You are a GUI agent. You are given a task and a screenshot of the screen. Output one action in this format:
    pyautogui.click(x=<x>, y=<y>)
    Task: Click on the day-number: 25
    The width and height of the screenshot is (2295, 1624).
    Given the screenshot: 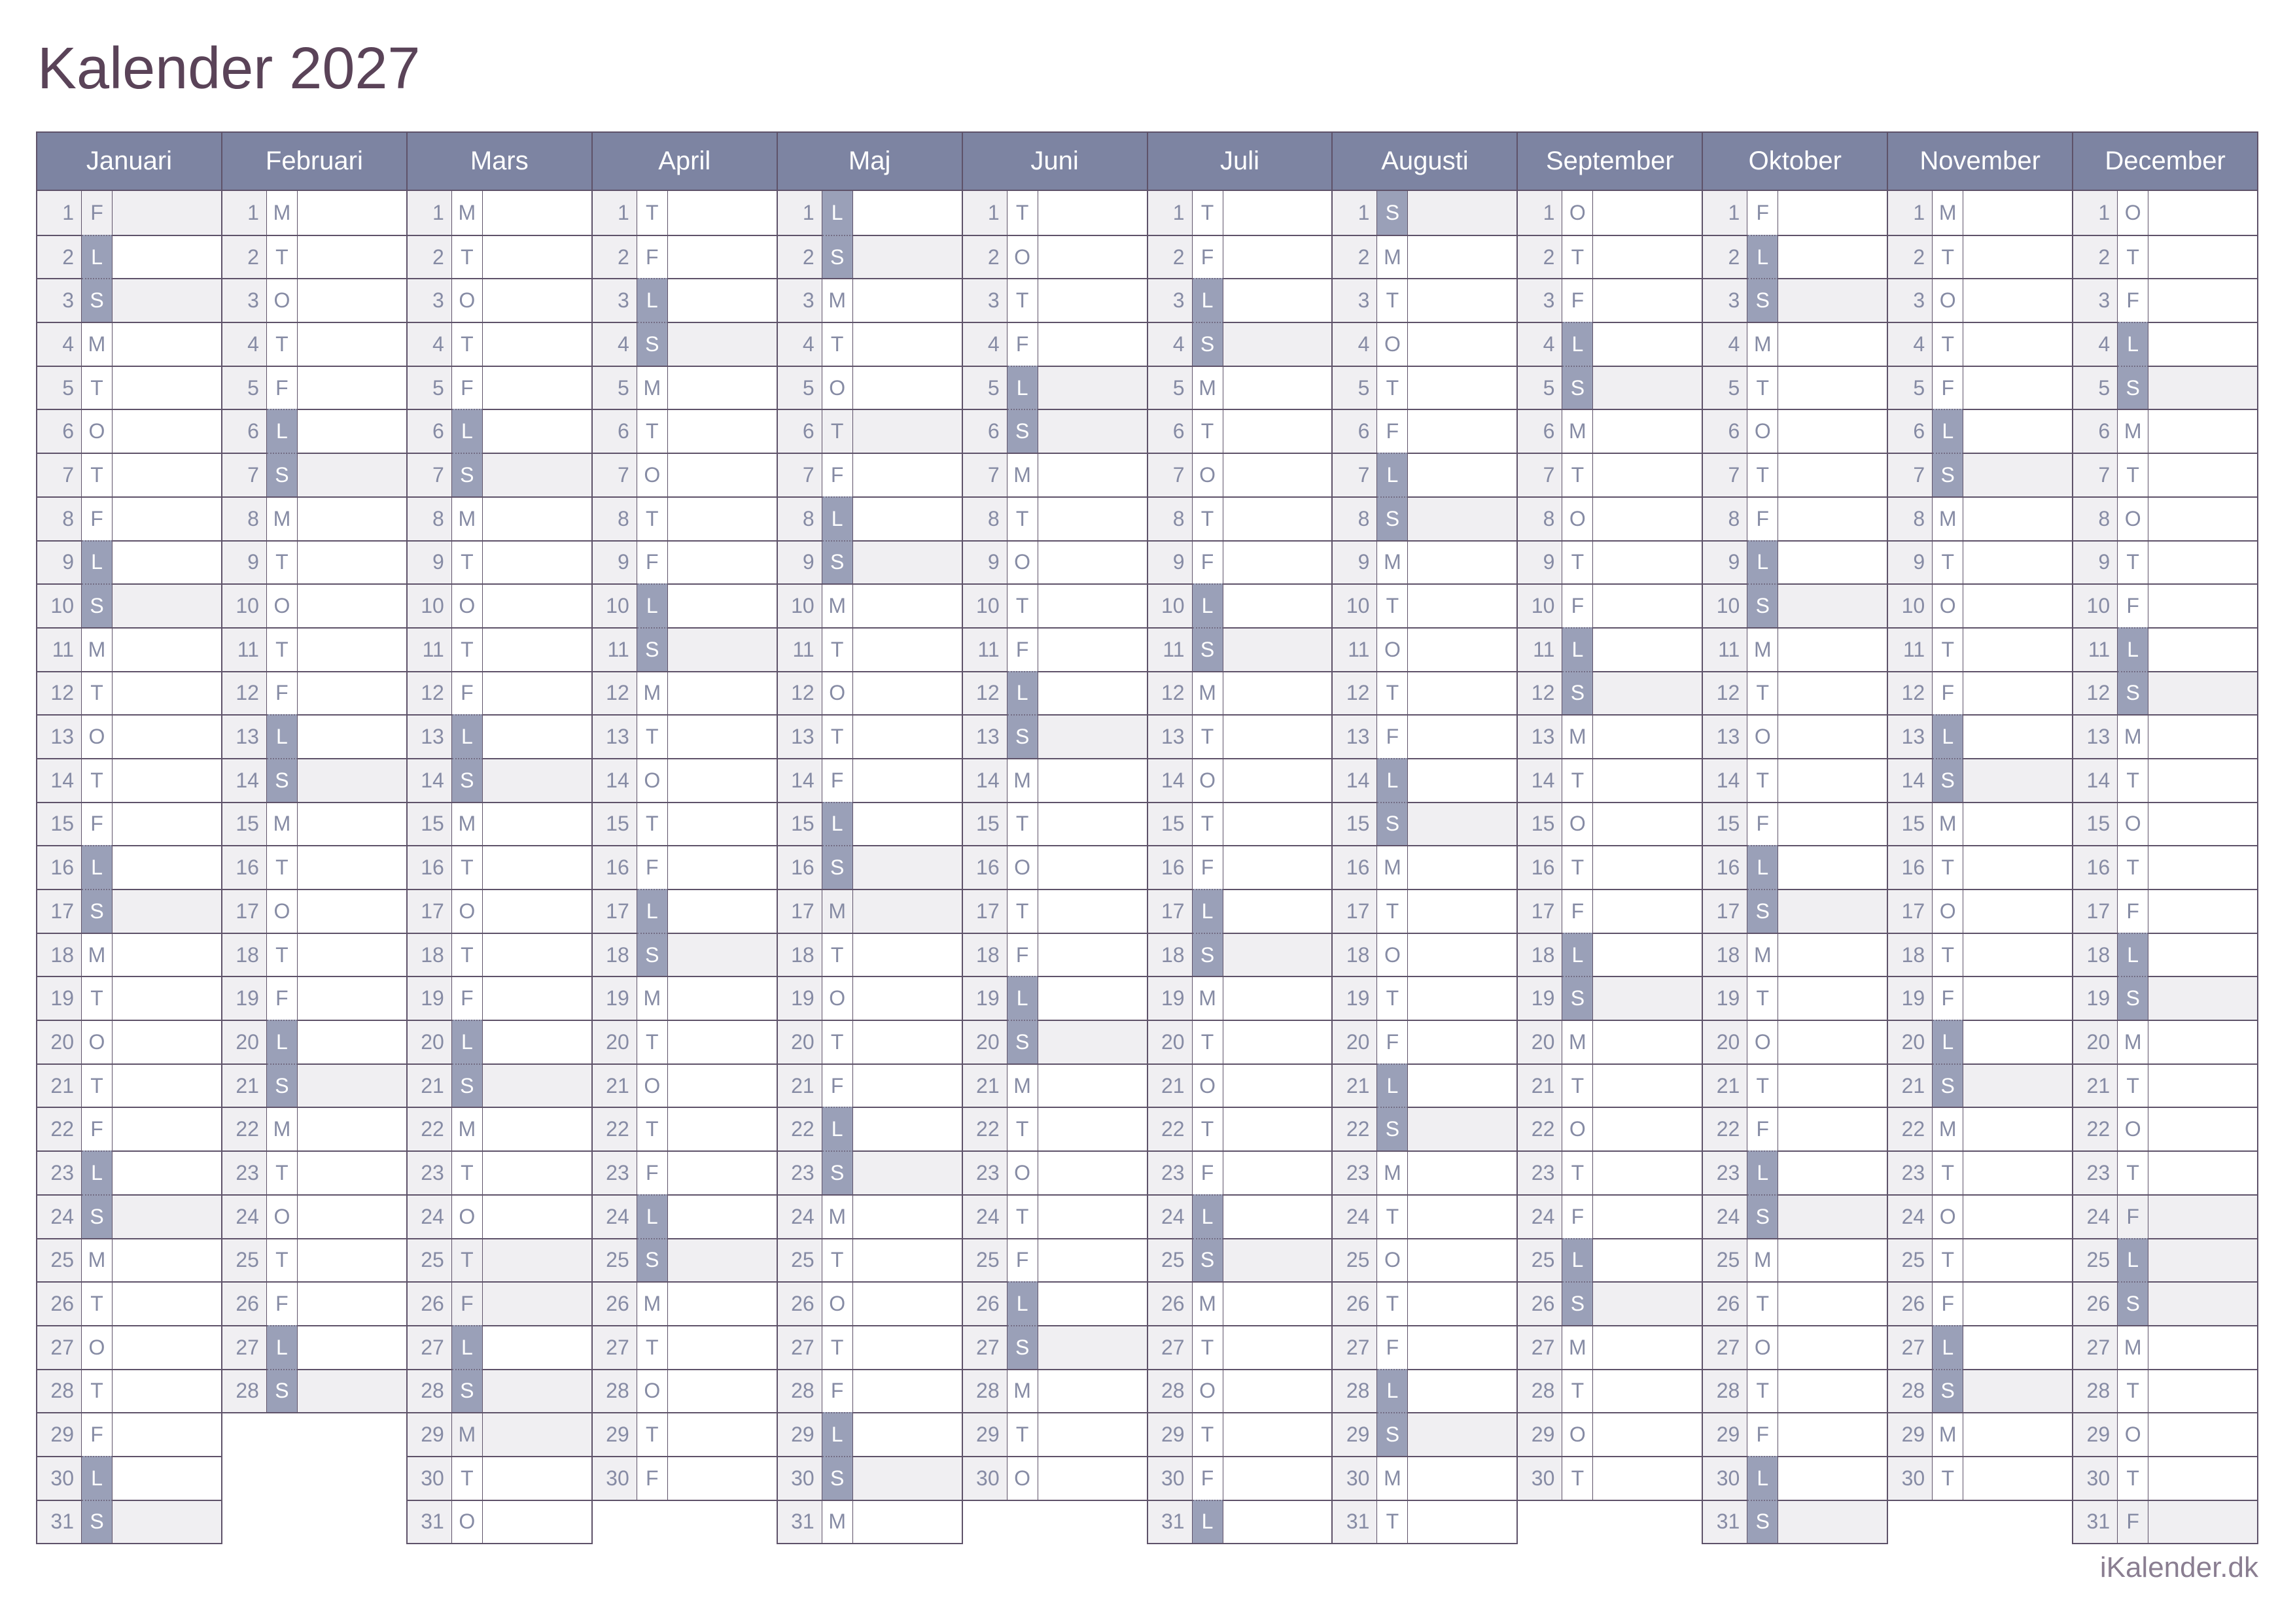 What is the action you would take?
    pyautogui.click(x=1170, y=1260)
    